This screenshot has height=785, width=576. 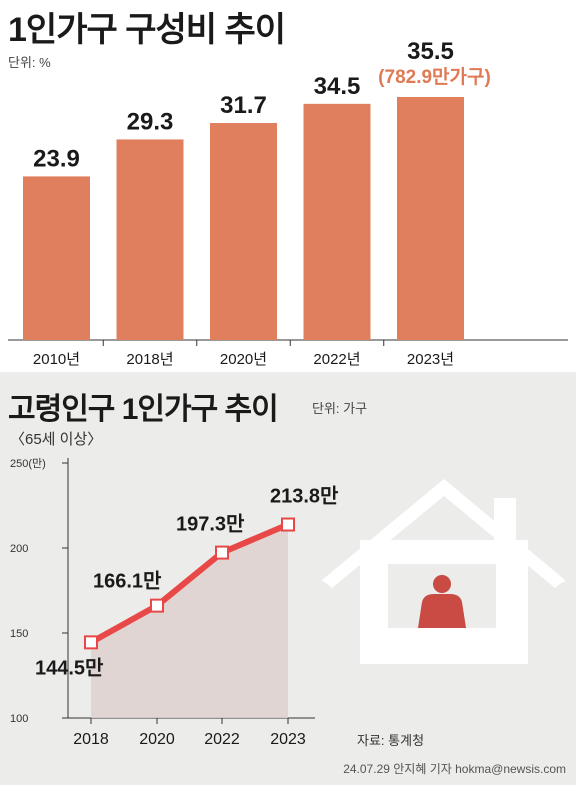 I want to click on bar-value-label-3: 34.5, so click(x=337, y=86).